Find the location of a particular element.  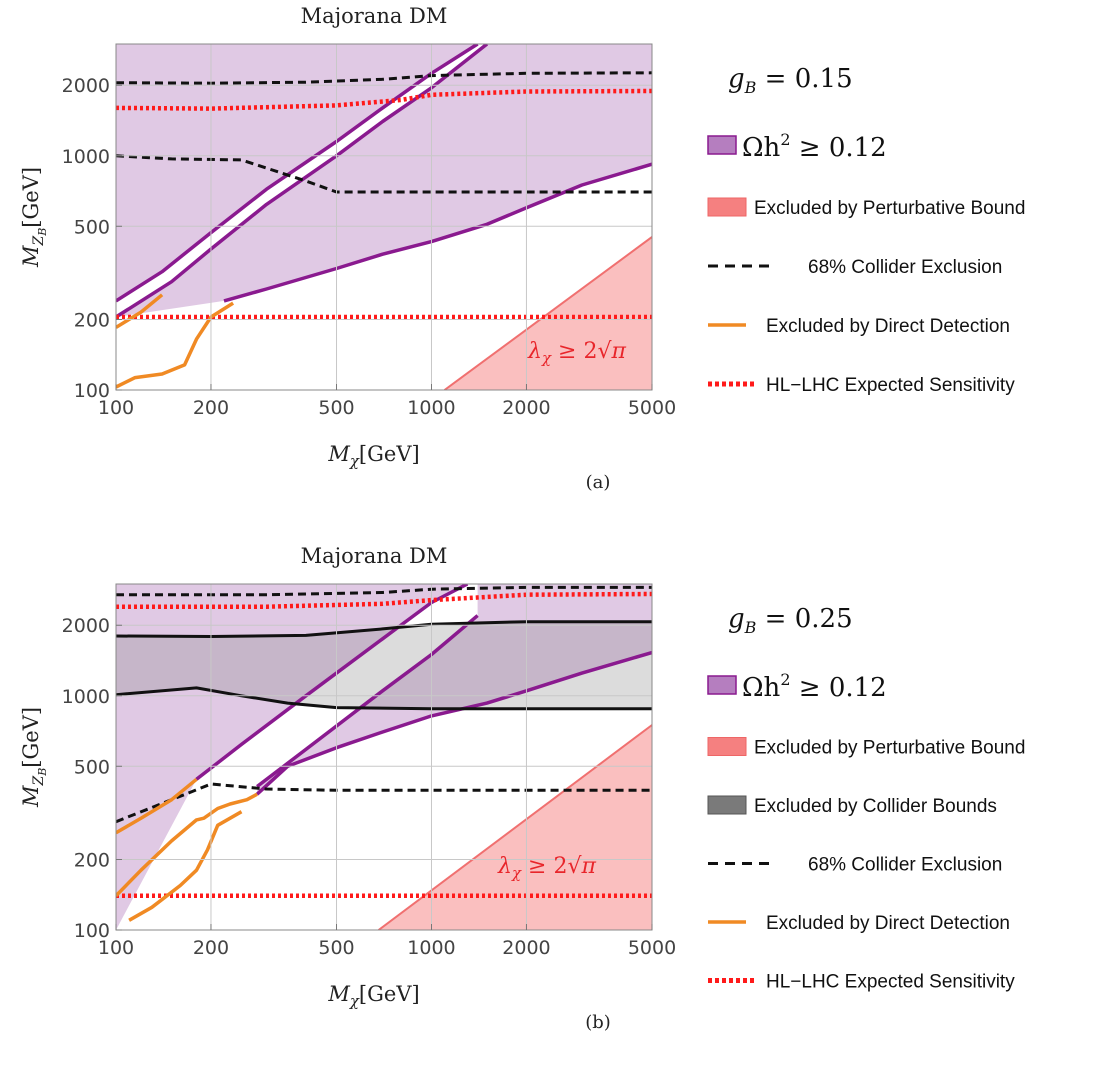

panel-caption: (b) is located at coordinates (598, 1022).